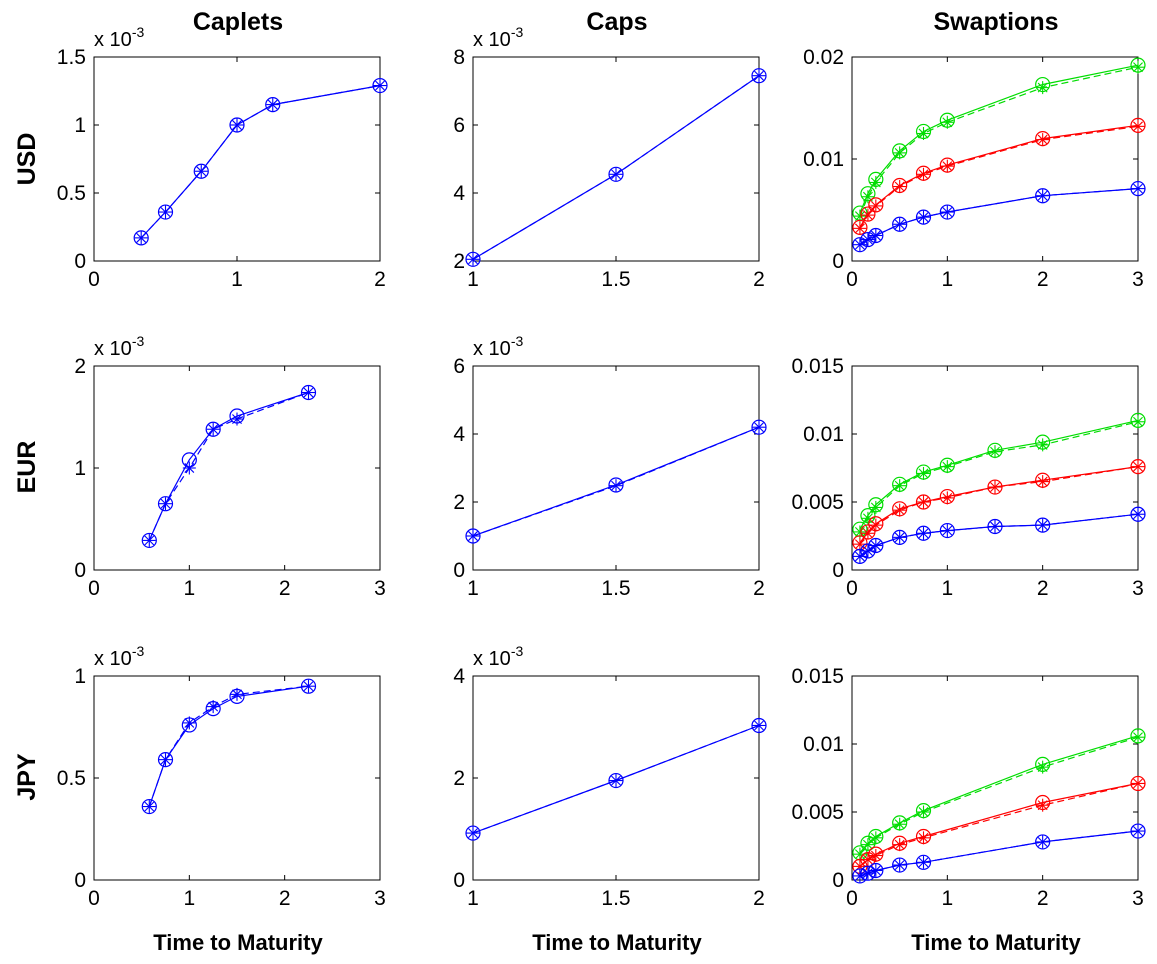  I want to click on y-tick-label: 0.005, so click(817, 502).